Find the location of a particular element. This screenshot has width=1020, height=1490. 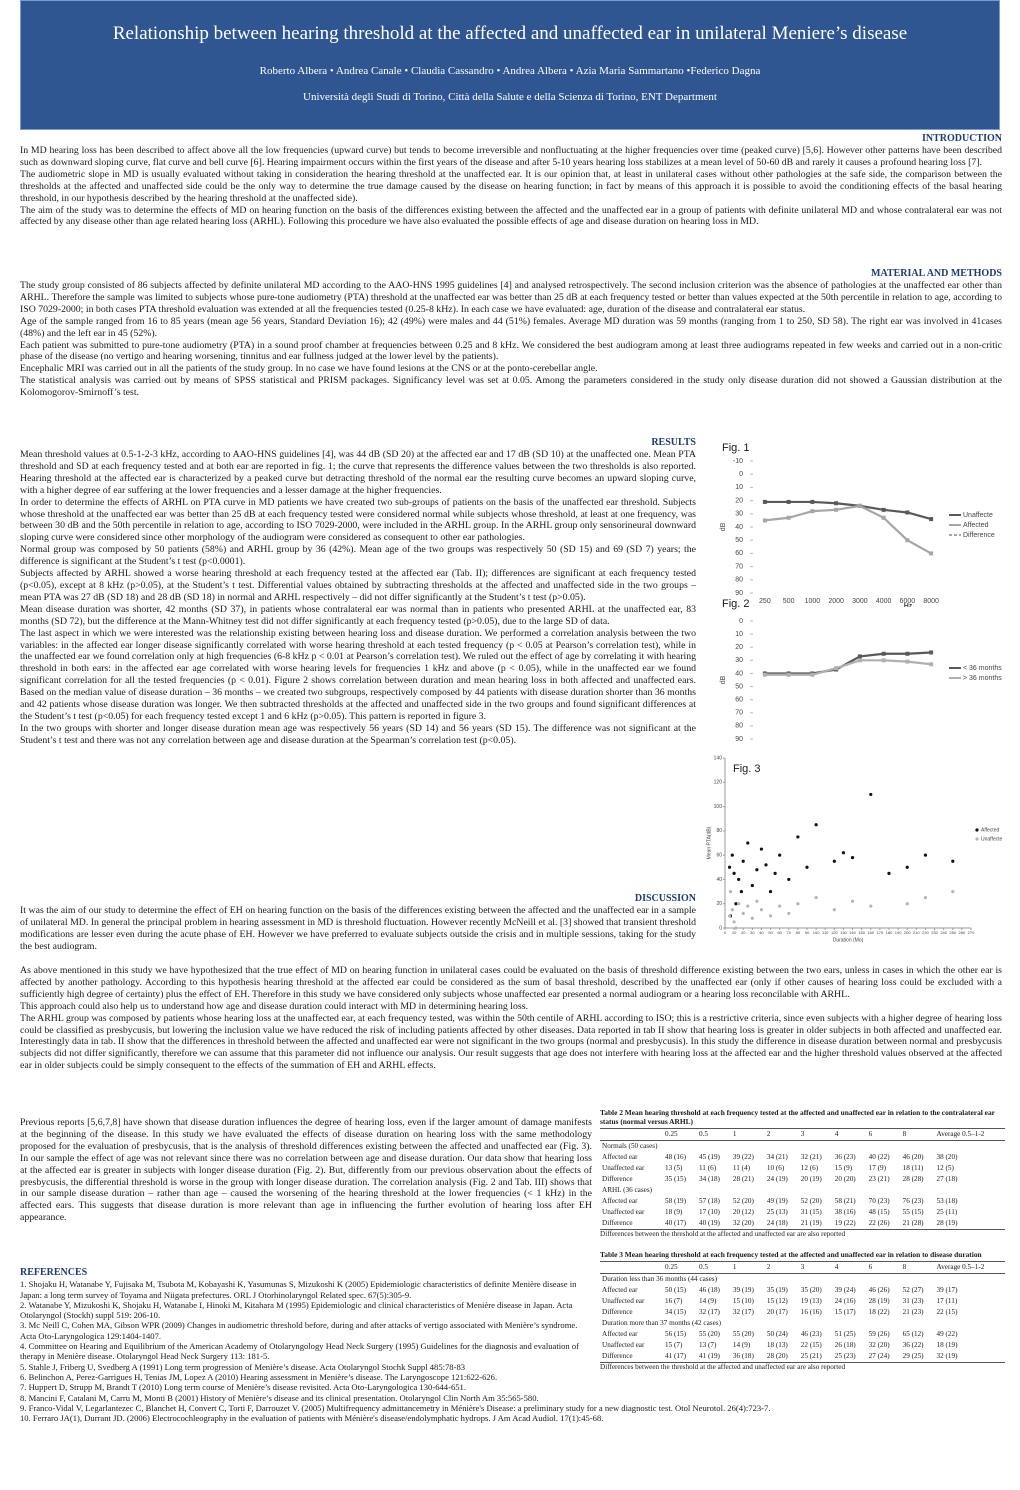

table-cell: 39 (24) is located at coordinates (845, 1290).